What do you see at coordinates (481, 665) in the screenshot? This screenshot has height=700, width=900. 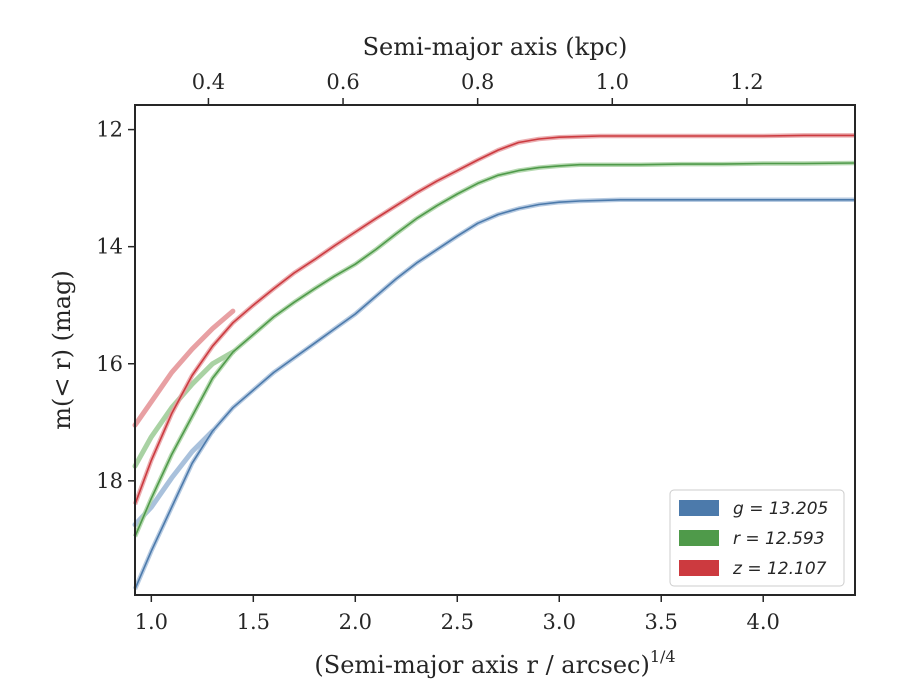 I see `x-axis-title-main: (Semi-major axis r / arcsec)` at bounding box center [481, 665].